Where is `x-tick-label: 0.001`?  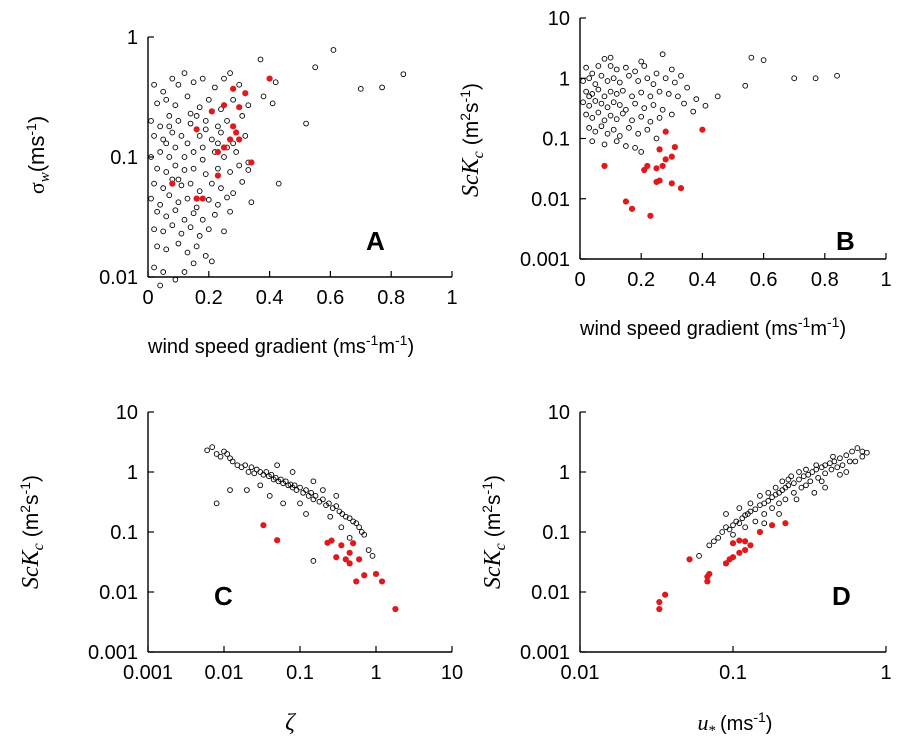
x-tick-label: 0.001 is located at coordinates (148, 673).